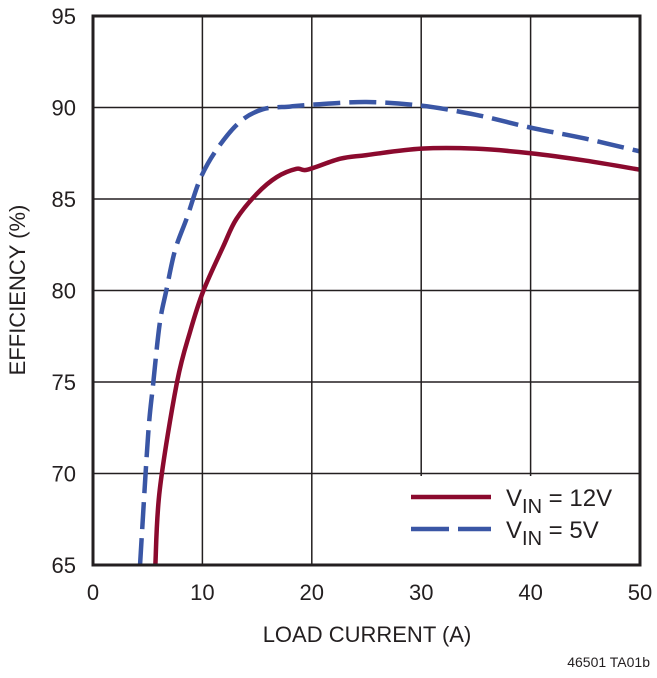  I want to click on footnote: 46501 TA01b, so click(608, 662).